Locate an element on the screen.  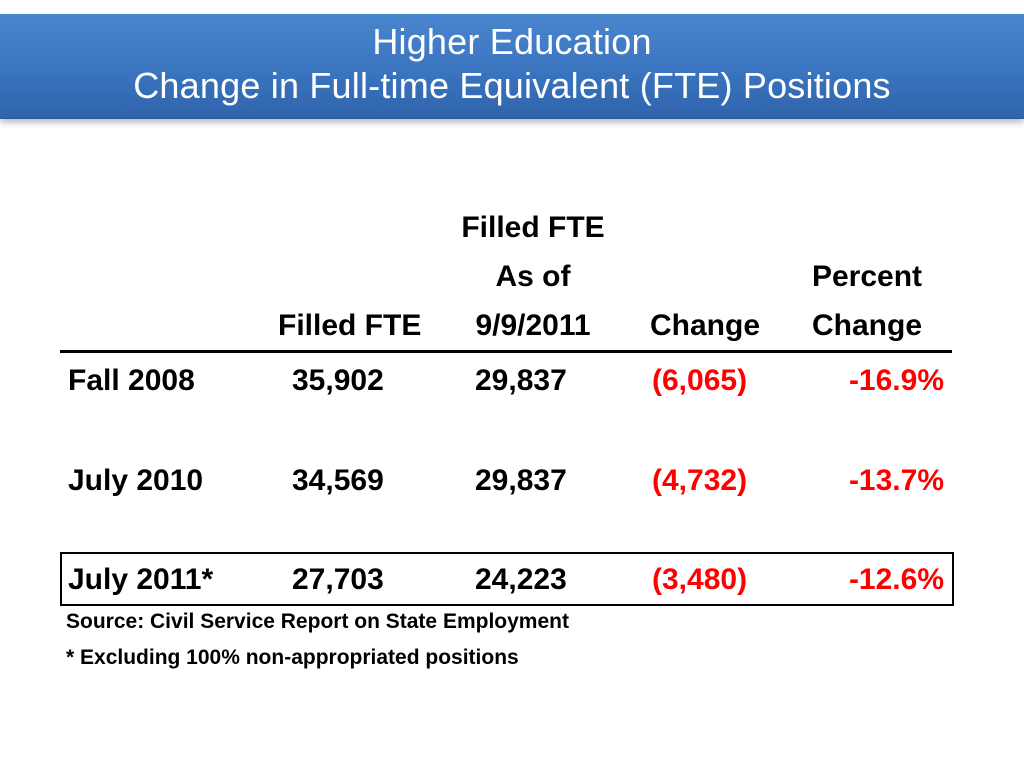
header-divider is located at coordinates (506, 351).